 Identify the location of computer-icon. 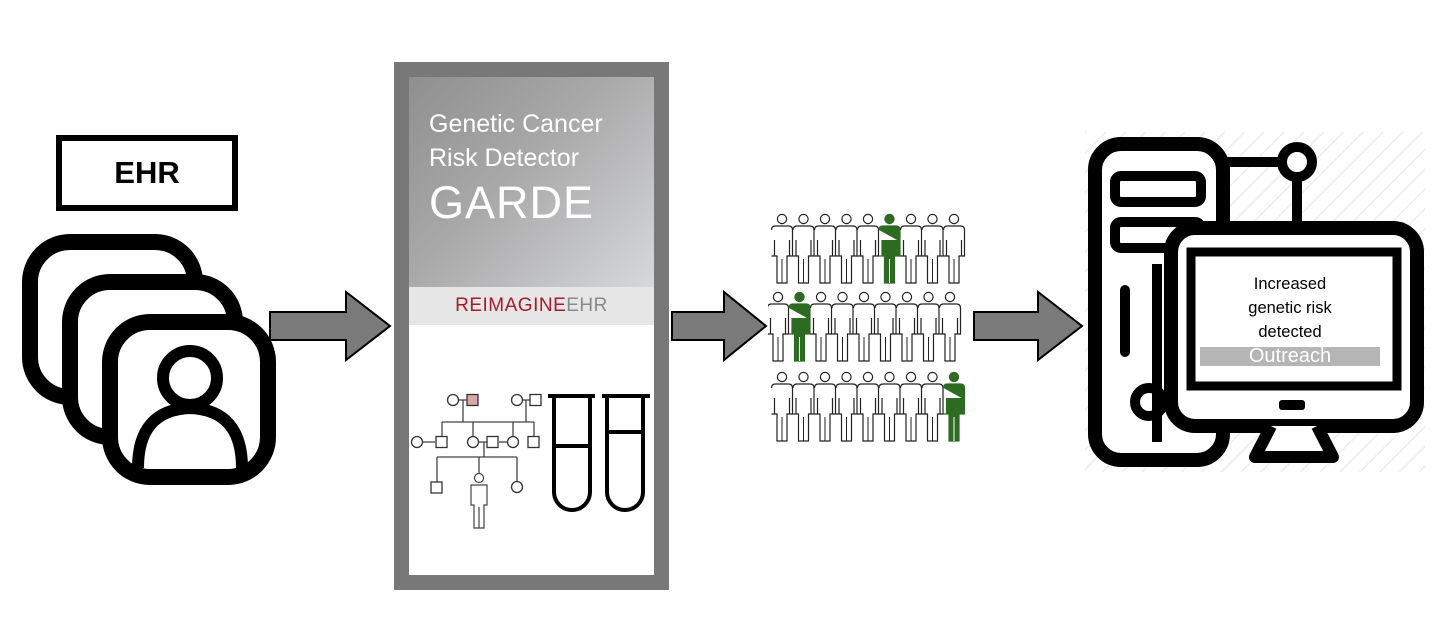
(1255, 302).